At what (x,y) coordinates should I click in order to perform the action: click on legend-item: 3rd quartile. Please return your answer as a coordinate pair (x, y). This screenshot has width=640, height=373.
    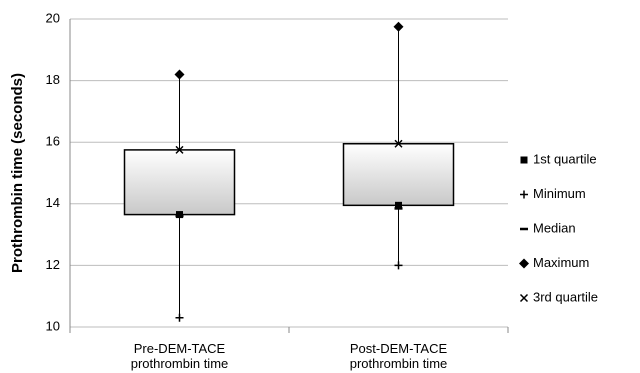
    Looking at the image, I should click on (558, 296).